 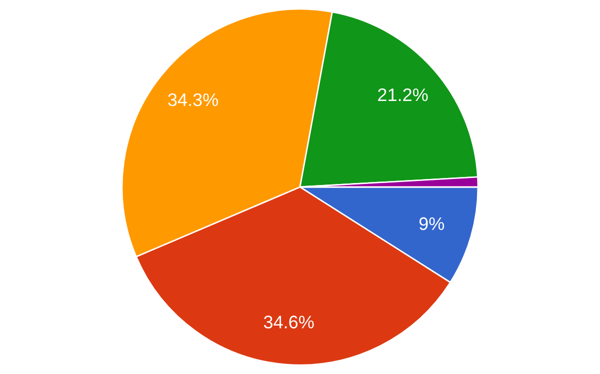 I want to click on data-label: 34.3%, so click(x=193, y=99).